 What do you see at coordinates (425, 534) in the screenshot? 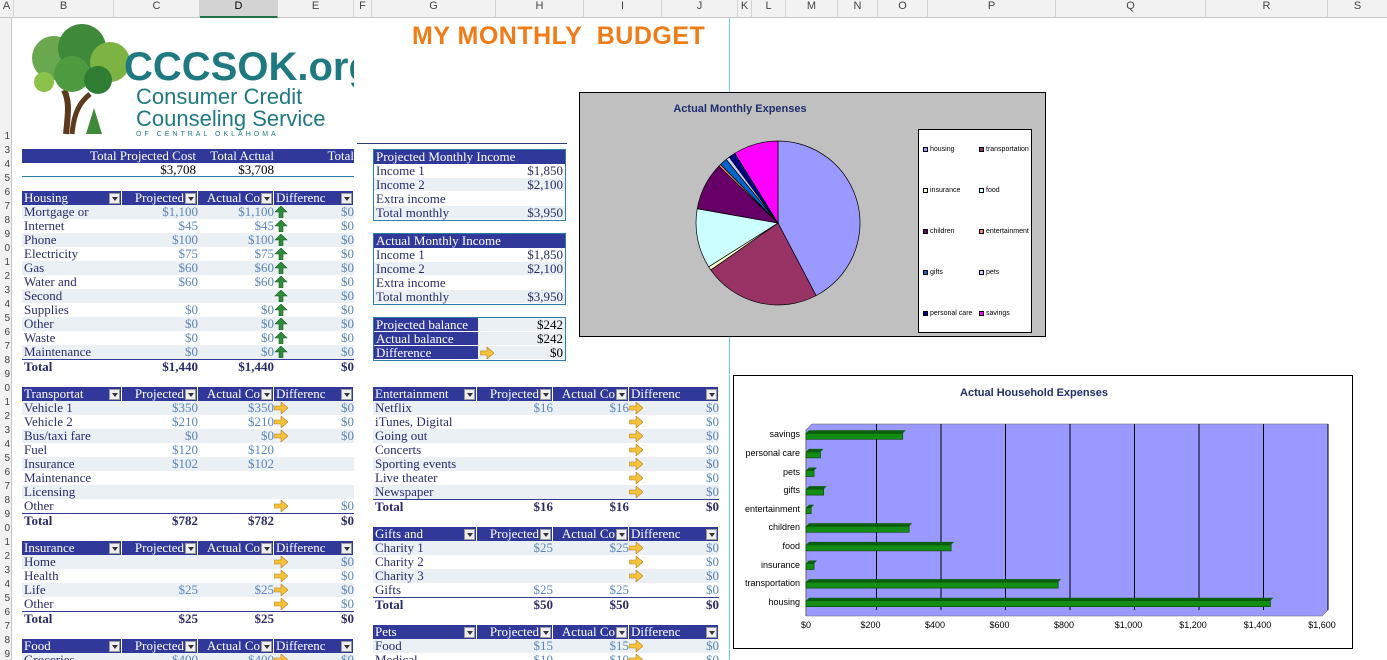
I see `gifts-col-header: Gifts and` at bounding box center [425, 534].